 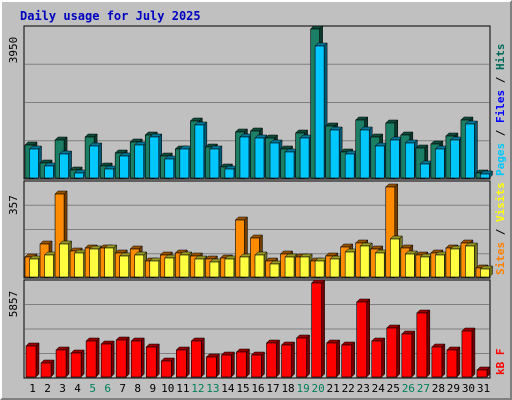 I want to click on x-tick-label: 6, so click(x=107, y=388).